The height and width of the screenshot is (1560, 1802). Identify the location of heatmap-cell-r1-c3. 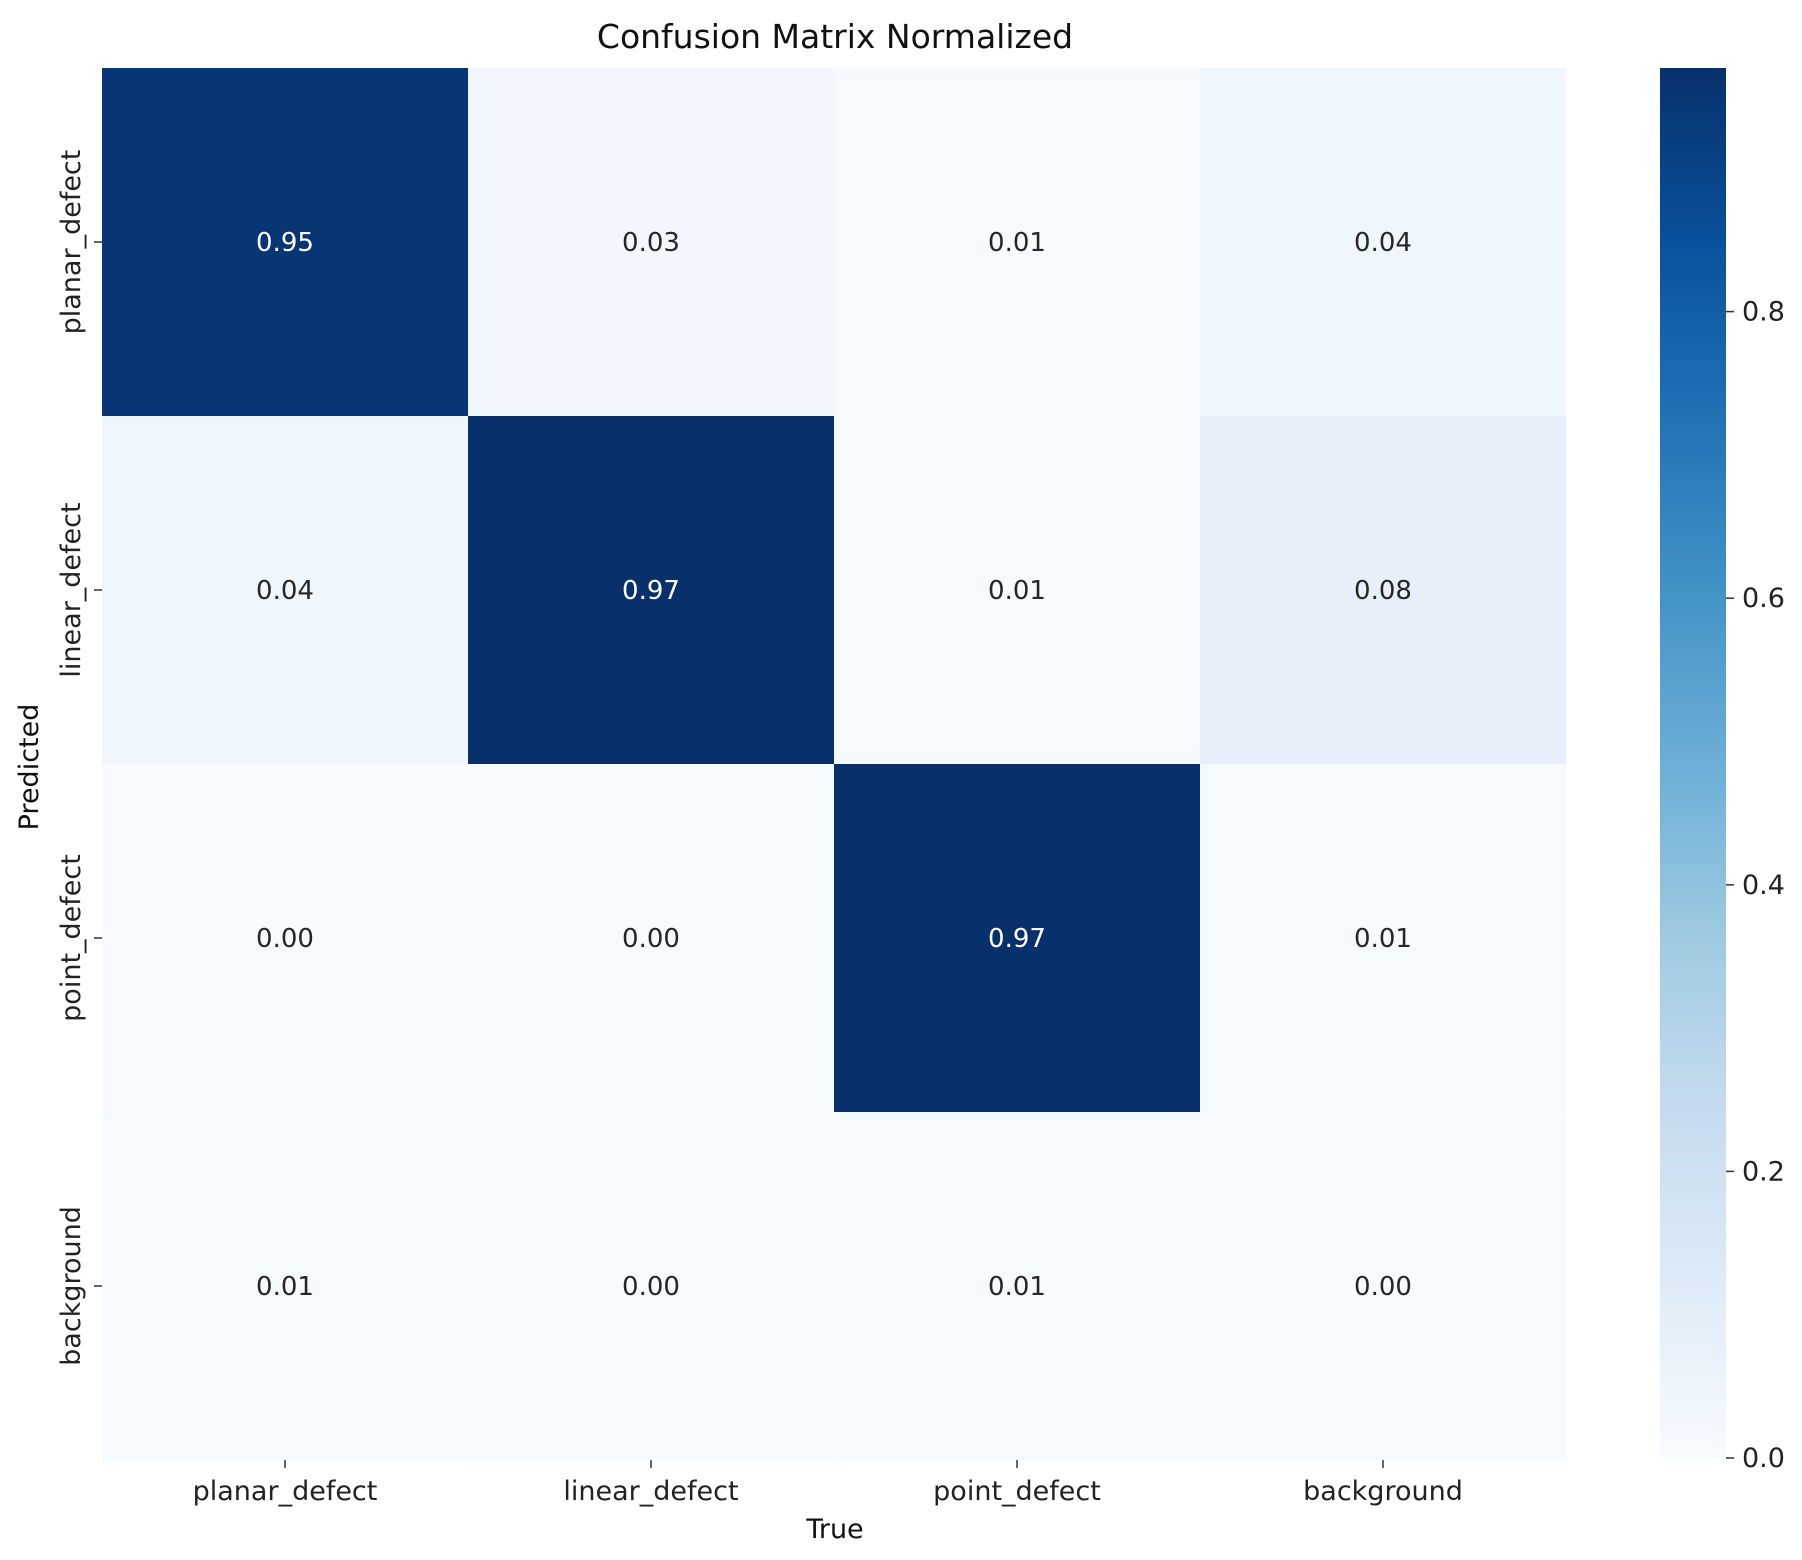
(1383, 590).